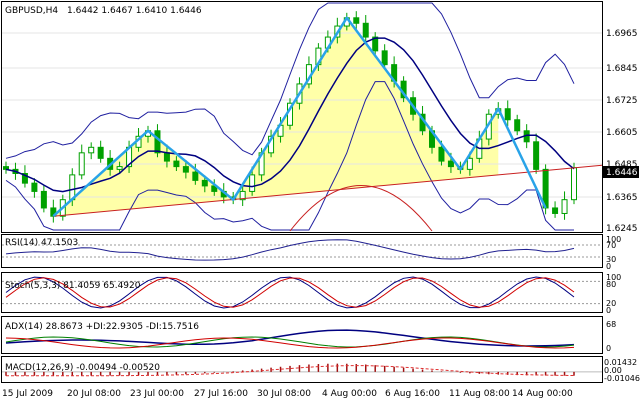 This screenshot has width=640, height=400. I want to click on stoch-pane, so click(302, 292).